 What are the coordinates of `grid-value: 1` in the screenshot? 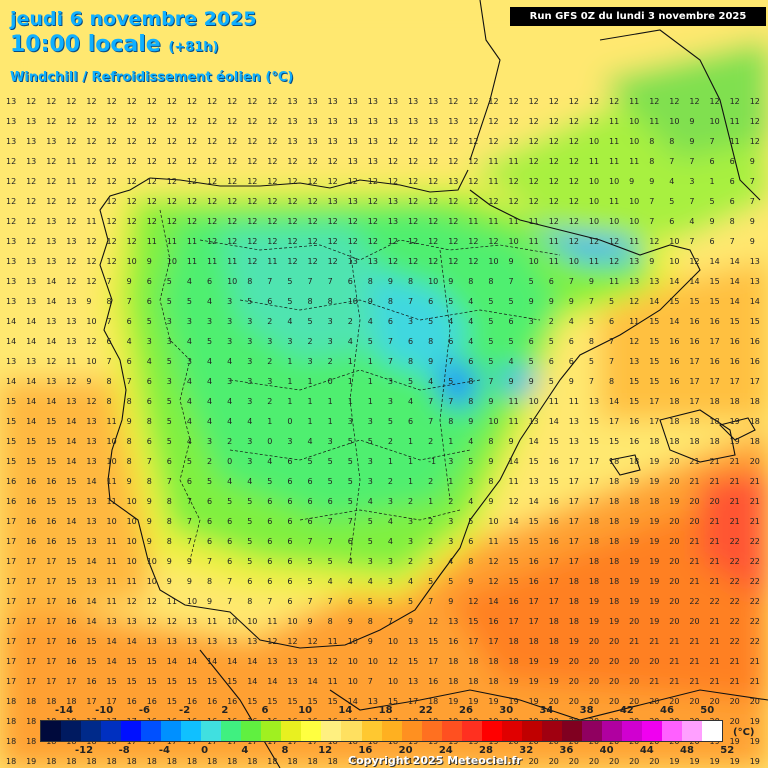 It's located at (410, 441).